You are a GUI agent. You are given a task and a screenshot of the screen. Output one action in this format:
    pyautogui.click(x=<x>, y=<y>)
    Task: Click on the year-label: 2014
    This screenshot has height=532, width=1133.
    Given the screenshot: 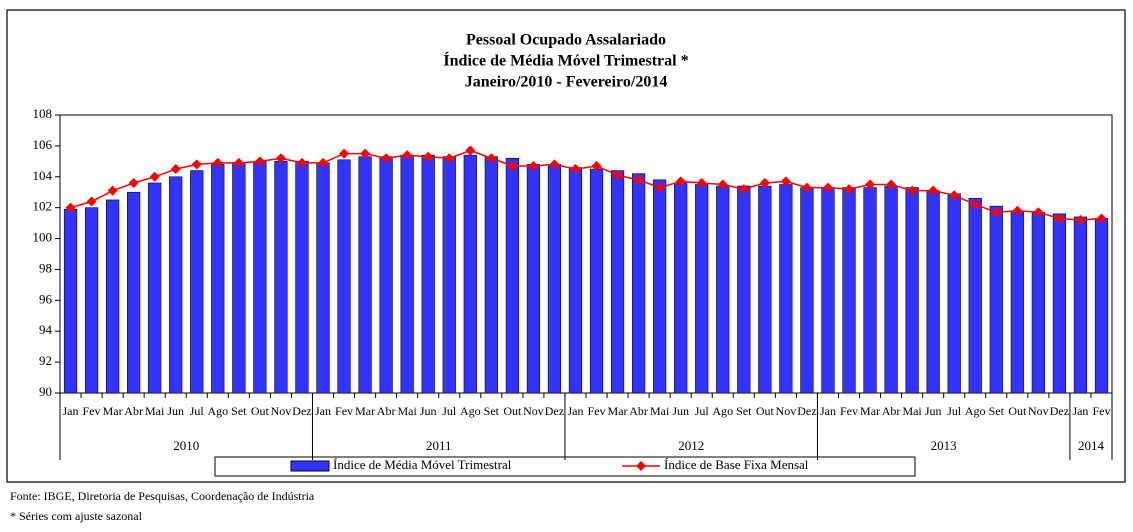 What is the action you would take?
    pyautogui.click(x=1091, y=445)
    